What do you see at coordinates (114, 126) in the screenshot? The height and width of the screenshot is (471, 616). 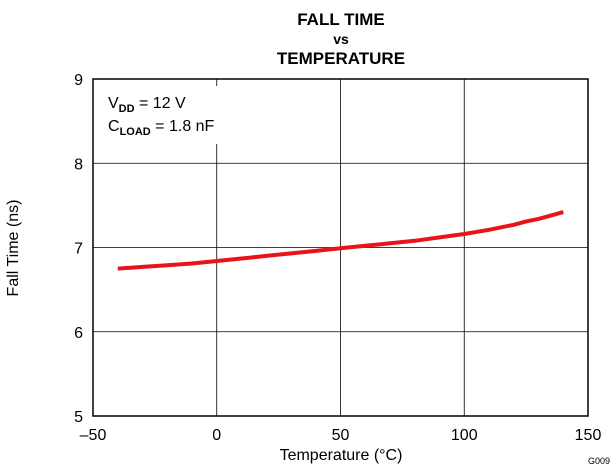 I see `annotation-cload-main: C` at bounding box center [114, 126].